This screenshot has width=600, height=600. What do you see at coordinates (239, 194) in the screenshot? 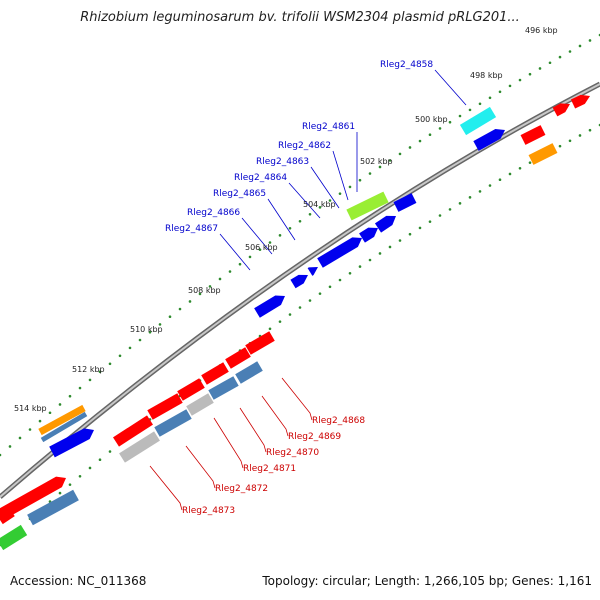
I see `forward-gene-label: Rleg2_4865` at bounding box center [239, 194].